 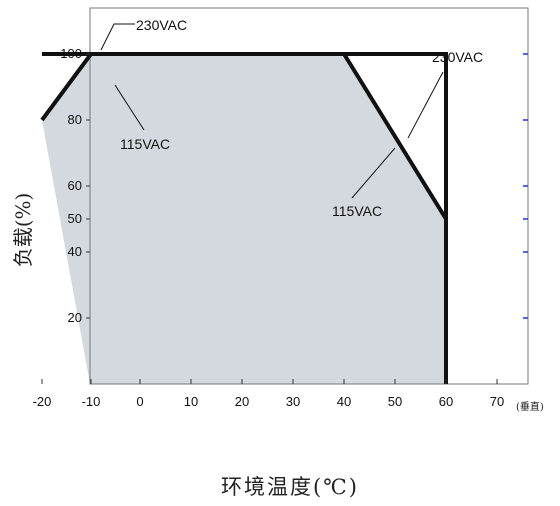 What do you see at coordinates (446, 401) in the screenshot?
I see `x-tick-label: 60` at bounding box center [446, 401].